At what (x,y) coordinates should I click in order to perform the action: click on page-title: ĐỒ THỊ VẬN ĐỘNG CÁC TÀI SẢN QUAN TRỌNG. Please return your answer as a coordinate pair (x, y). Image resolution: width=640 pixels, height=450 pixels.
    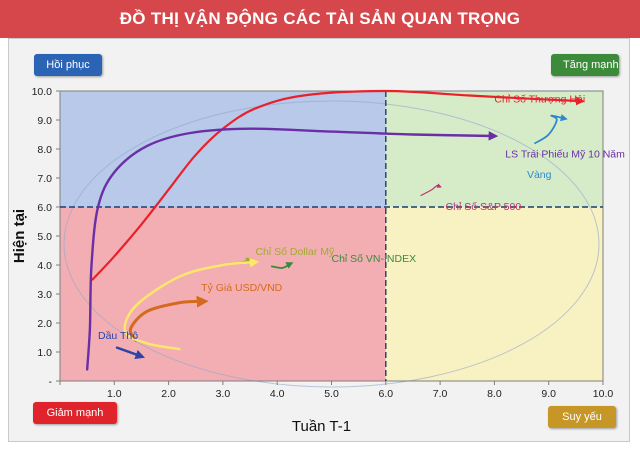
    Looking at the image, I should click on (320, 19).